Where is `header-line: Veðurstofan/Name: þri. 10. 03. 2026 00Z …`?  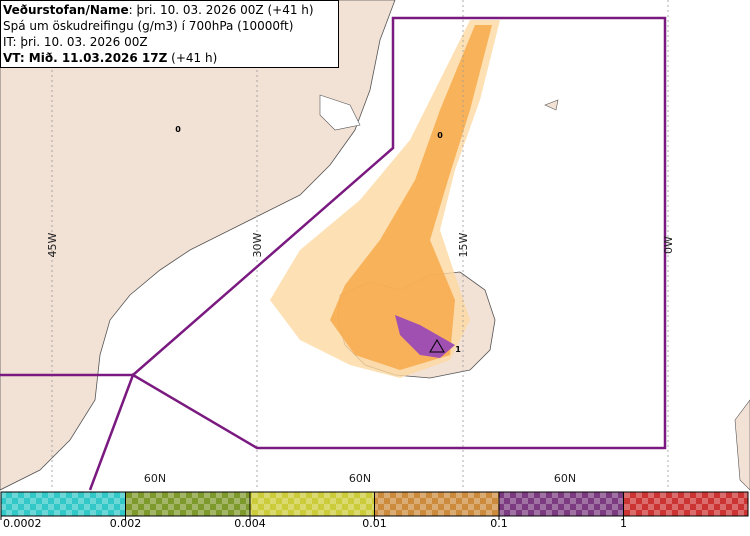 header-line: Veðurstofan/Name: þri. 10. 03. 2026 00Z … is located at coordinates (158, 10).